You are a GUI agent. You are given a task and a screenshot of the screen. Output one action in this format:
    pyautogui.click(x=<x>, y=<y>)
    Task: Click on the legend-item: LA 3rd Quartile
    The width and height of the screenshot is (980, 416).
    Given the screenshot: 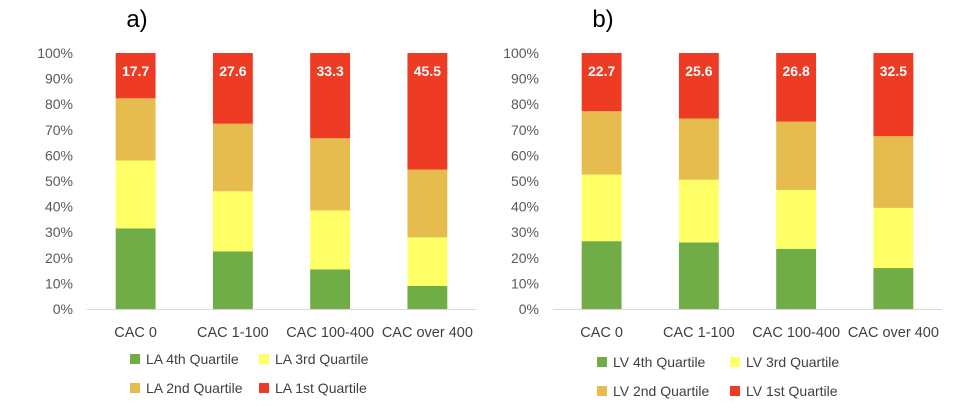 What is the action you would take?
    pyautogui.click(x=314, y=359)
    